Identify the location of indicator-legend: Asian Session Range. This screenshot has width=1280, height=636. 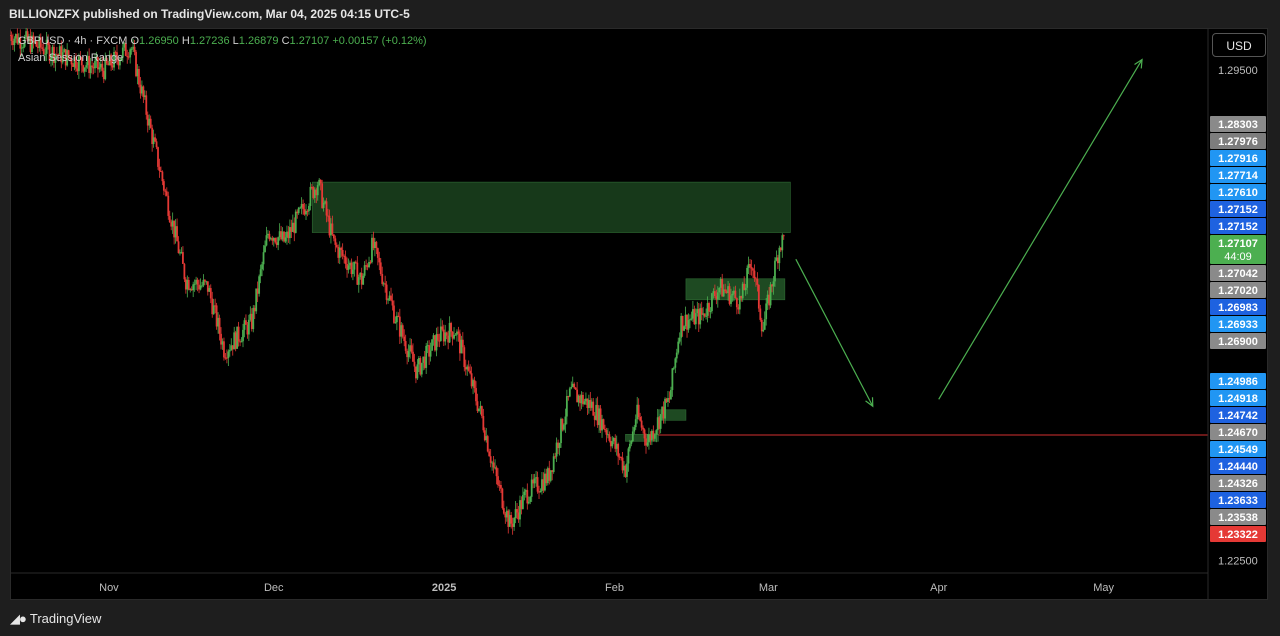
(71, 58).